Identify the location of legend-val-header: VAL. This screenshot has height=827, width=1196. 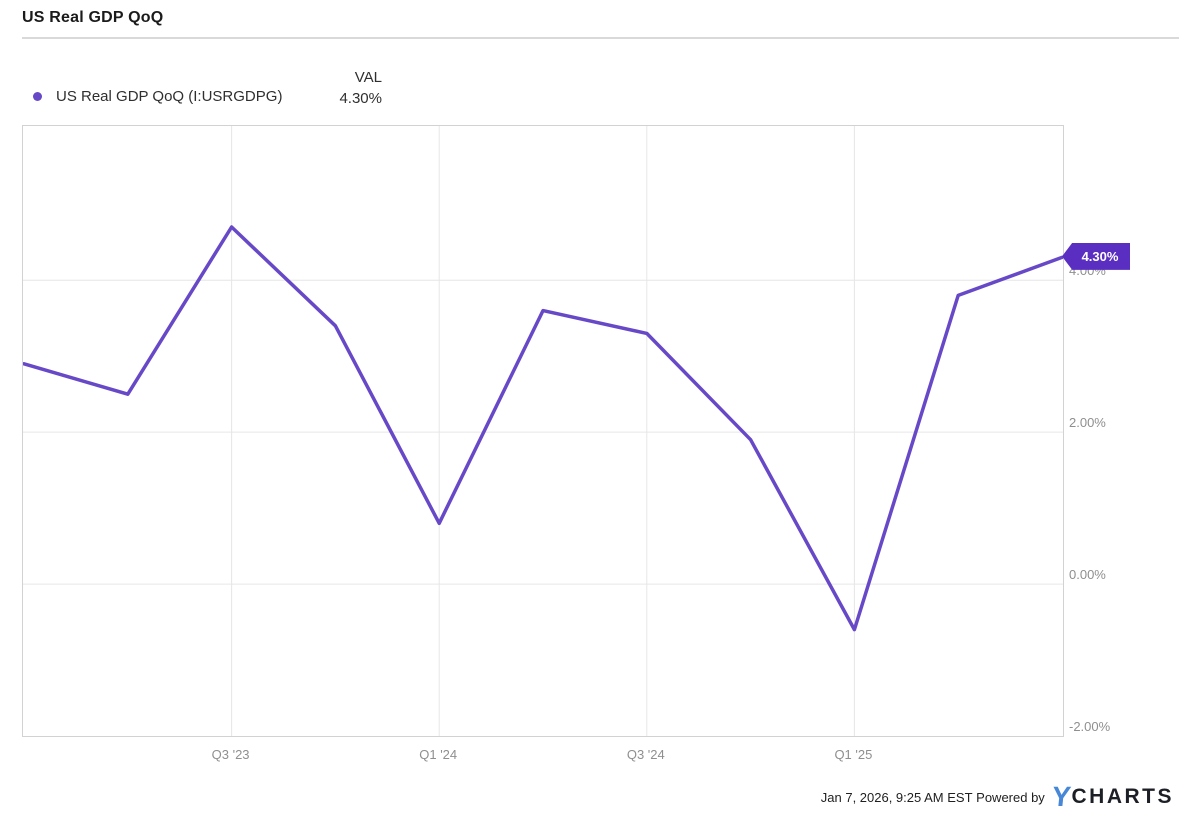
(368, 77).